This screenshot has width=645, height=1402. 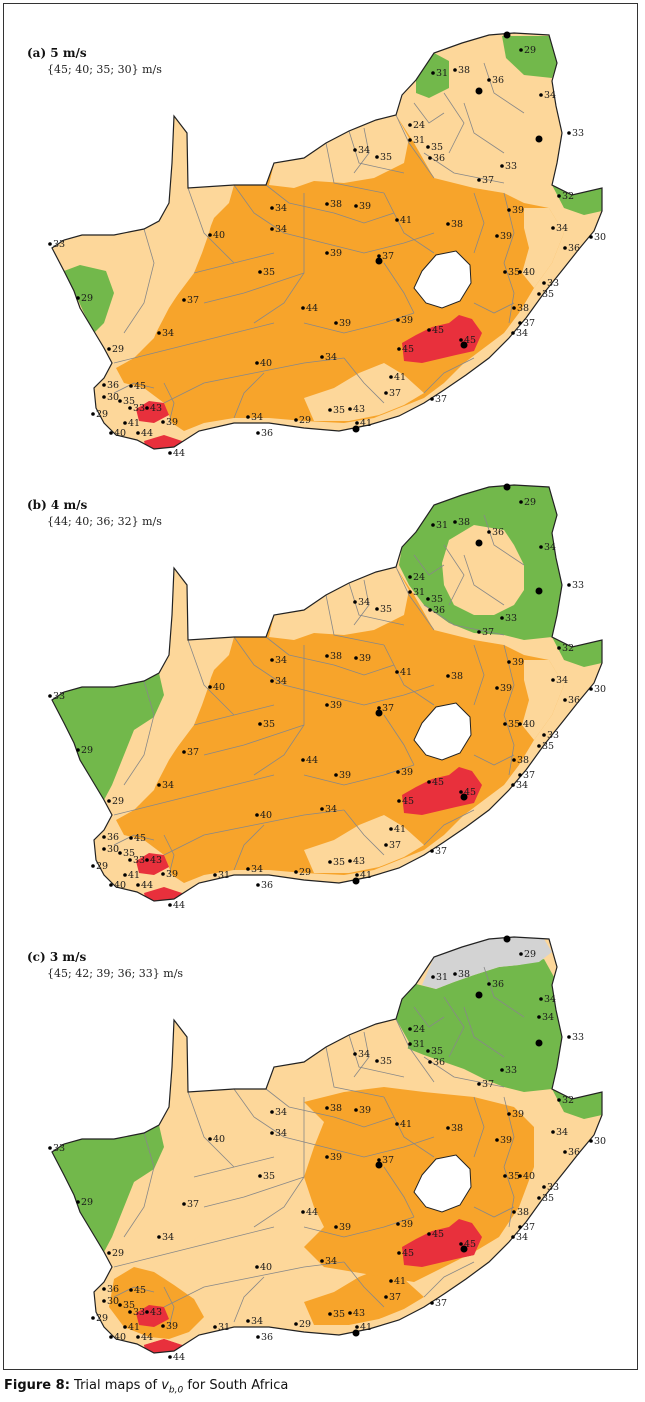 I want to click on region-nw-light-orange, so click(x=173, y=1143).